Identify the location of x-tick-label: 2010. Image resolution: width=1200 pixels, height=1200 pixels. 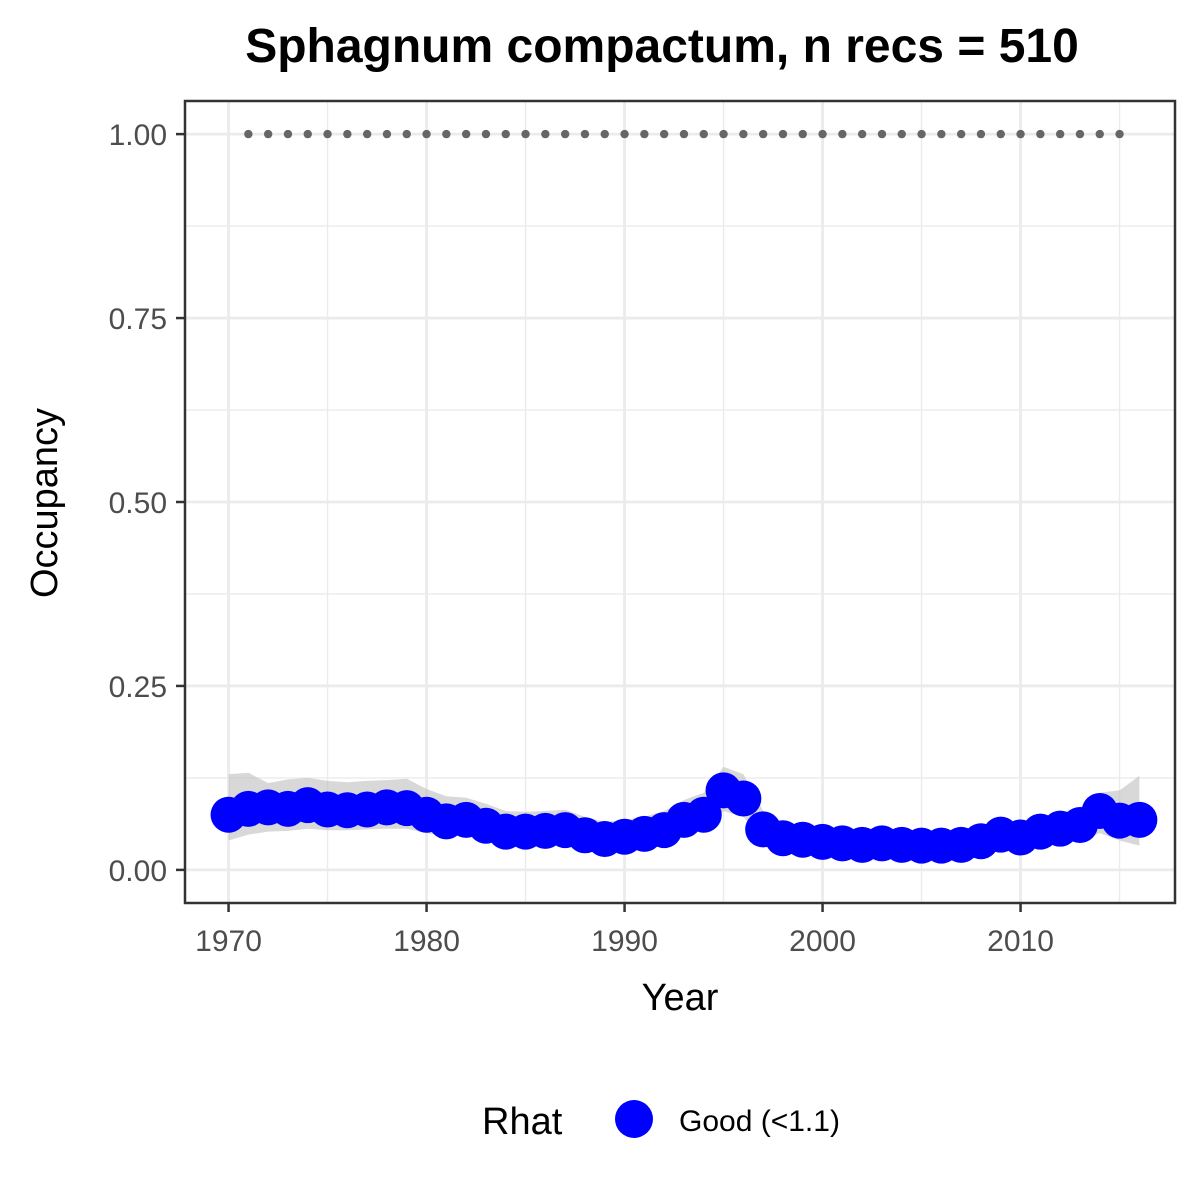
(1020, 941).